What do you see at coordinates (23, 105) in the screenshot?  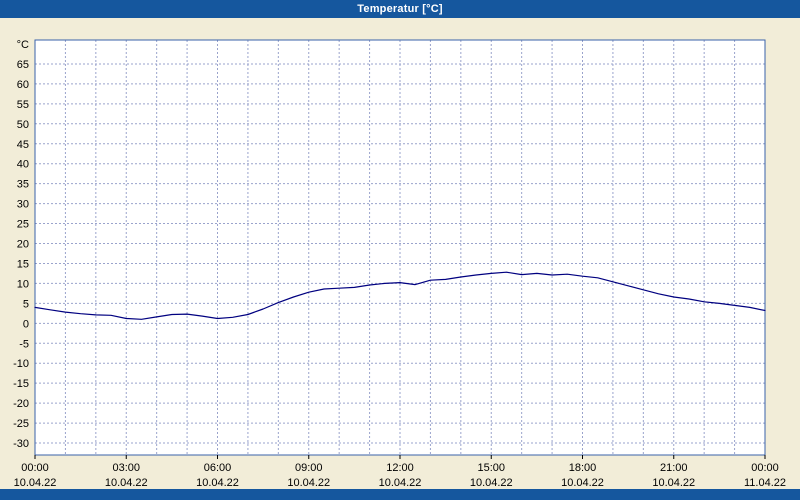 I see `y-tick-label: 55` at bounding box center [23, 105].